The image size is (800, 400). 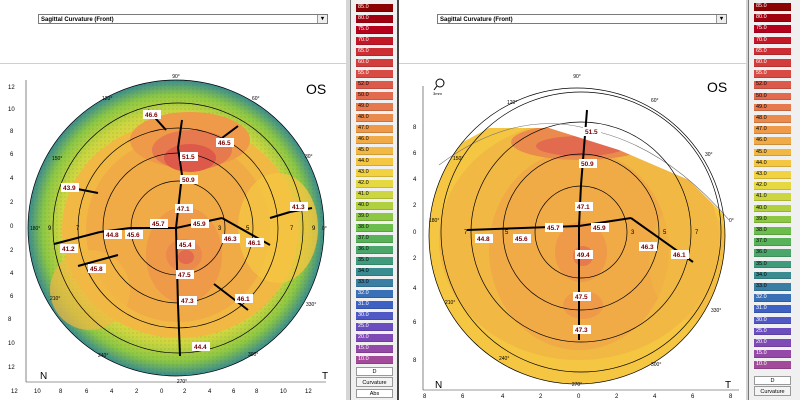 What do you see at coordinates (11, 110) in the screenshot?
I see `y-tick: 10` at bounding box center [11, 110].